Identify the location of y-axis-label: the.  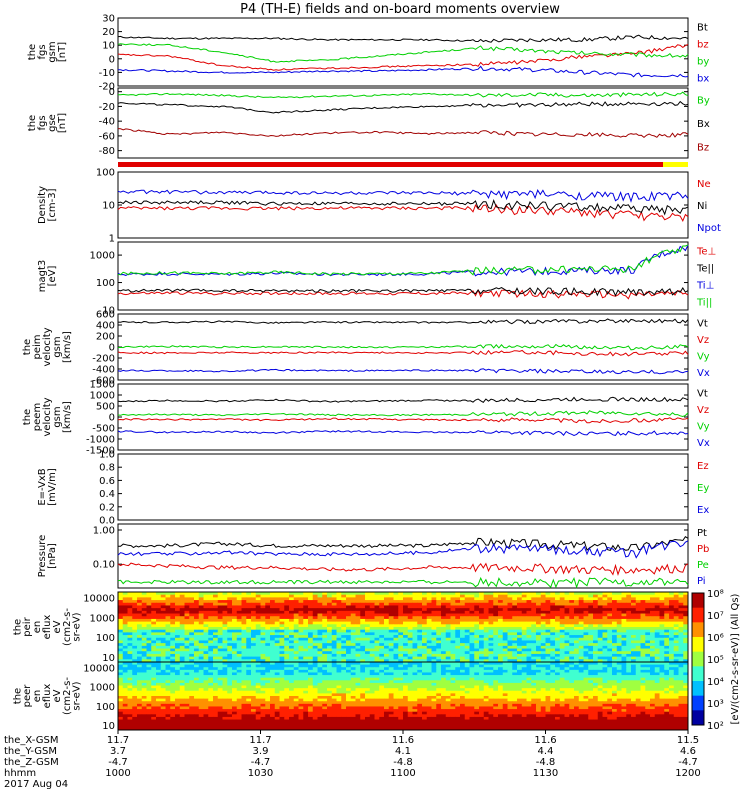
(32, 123).